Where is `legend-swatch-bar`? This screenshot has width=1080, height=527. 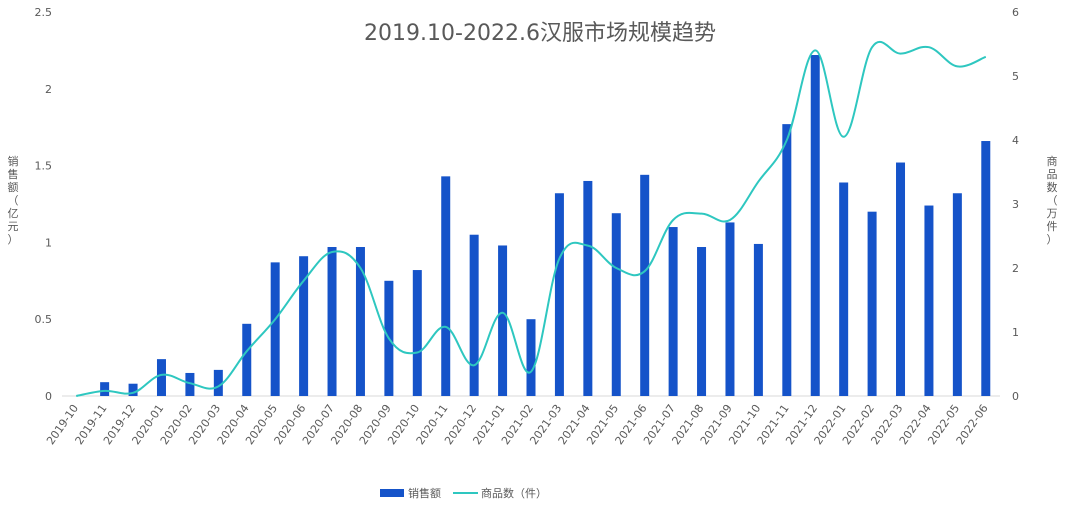
legend-swatch-bar is located at coordinates (392, 493).